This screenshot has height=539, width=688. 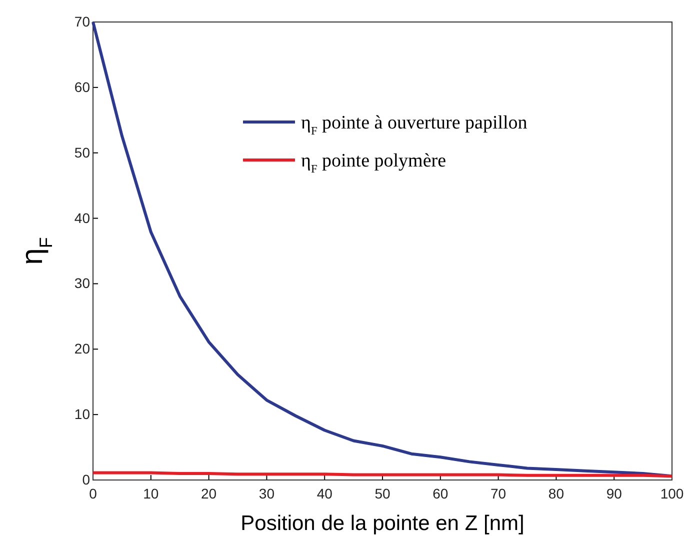 What do you see at coordinates (82, 21) in the screenshot?
I see `y-tick-label: 70` at bounding box center [82, 21].